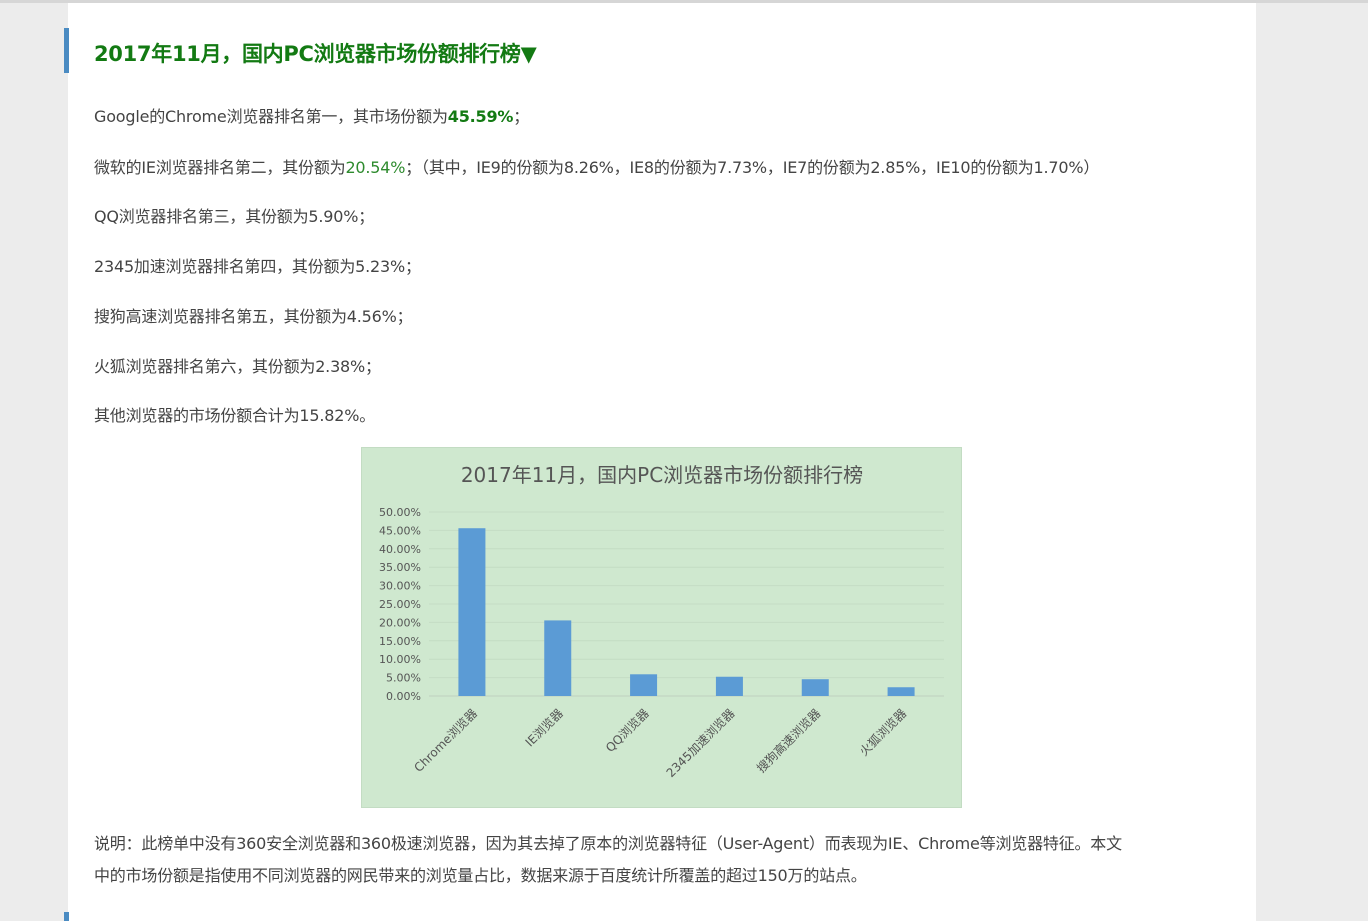  I want to click on chrome-text: Google的Chrome浏览器排名第一，其市场份额为, so click(271, 116).